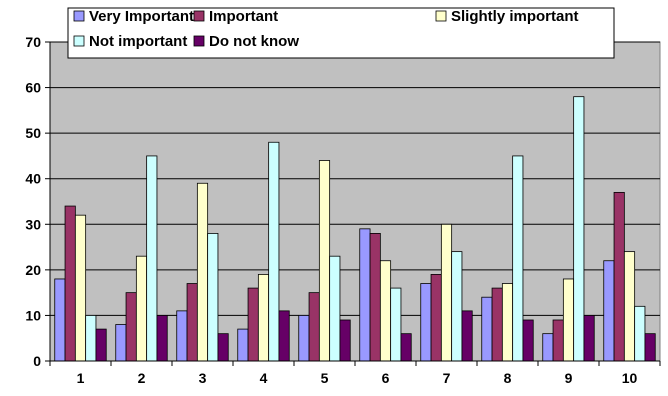  Describe the element at coordinates (81, 378) in the screenshot. I see `x-tick-label: 1` at that location.